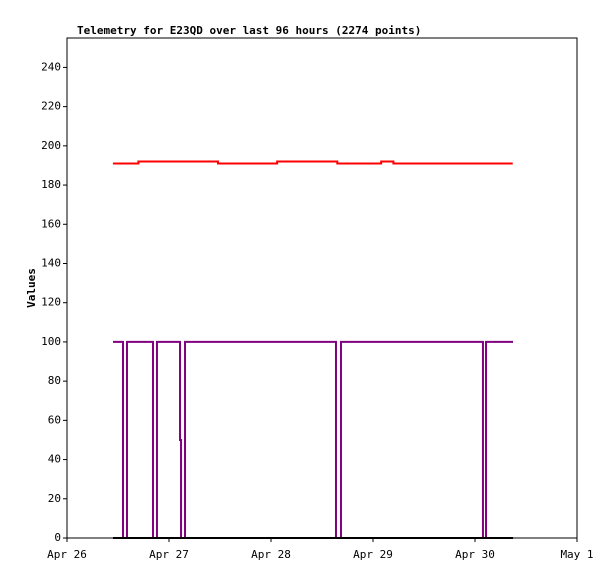  What do you see at coordinates (576, 554) in the screenshot?
I see `x-tick-label: May 1` at bounding box center [576, 554].